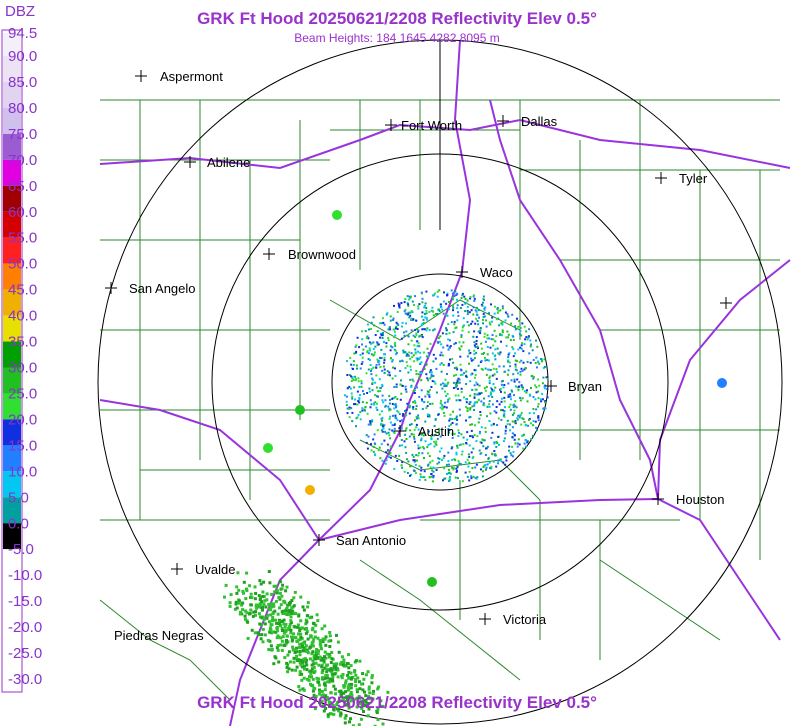 The height and width of the screenshot is (726, 797). Describe the element at coordinates (700, 499) in the screenshot. I see `city-label: Houston` at that location.